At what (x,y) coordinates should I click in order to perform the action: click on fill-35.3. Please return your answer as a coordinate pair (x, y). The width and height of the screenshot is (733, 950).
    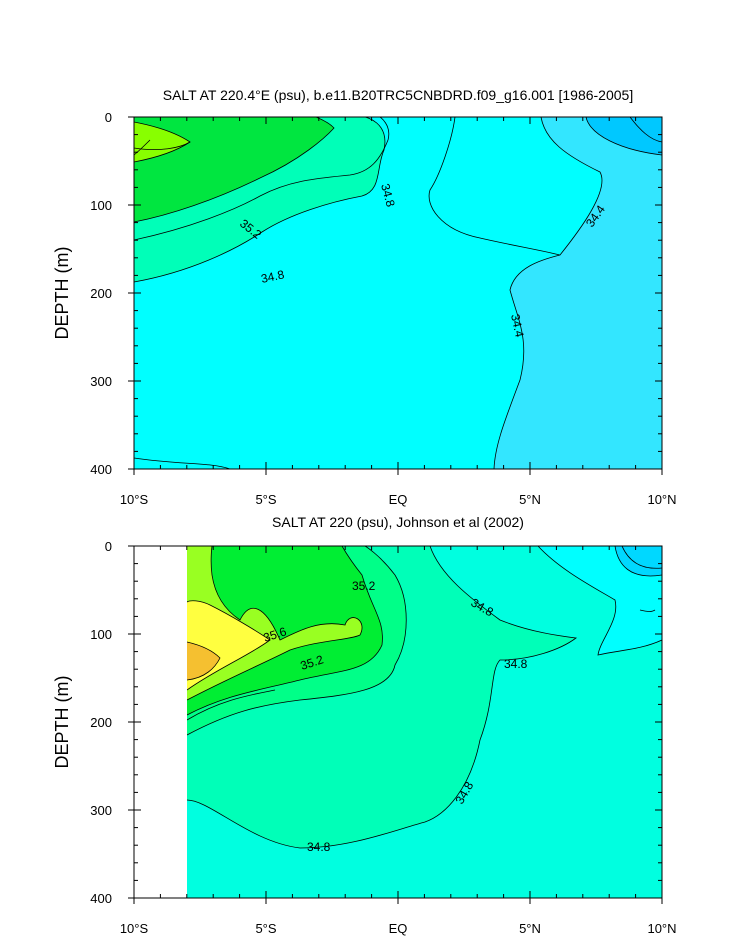
    Looking at the image, I should click on (162, 142).